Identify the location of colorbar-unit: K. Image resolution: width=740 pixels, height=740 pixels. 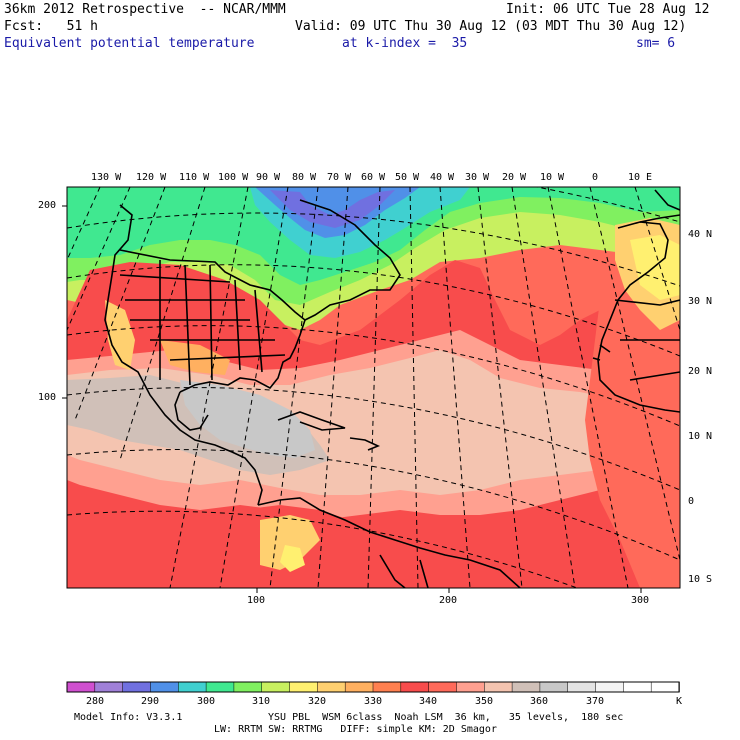
(679, 701).